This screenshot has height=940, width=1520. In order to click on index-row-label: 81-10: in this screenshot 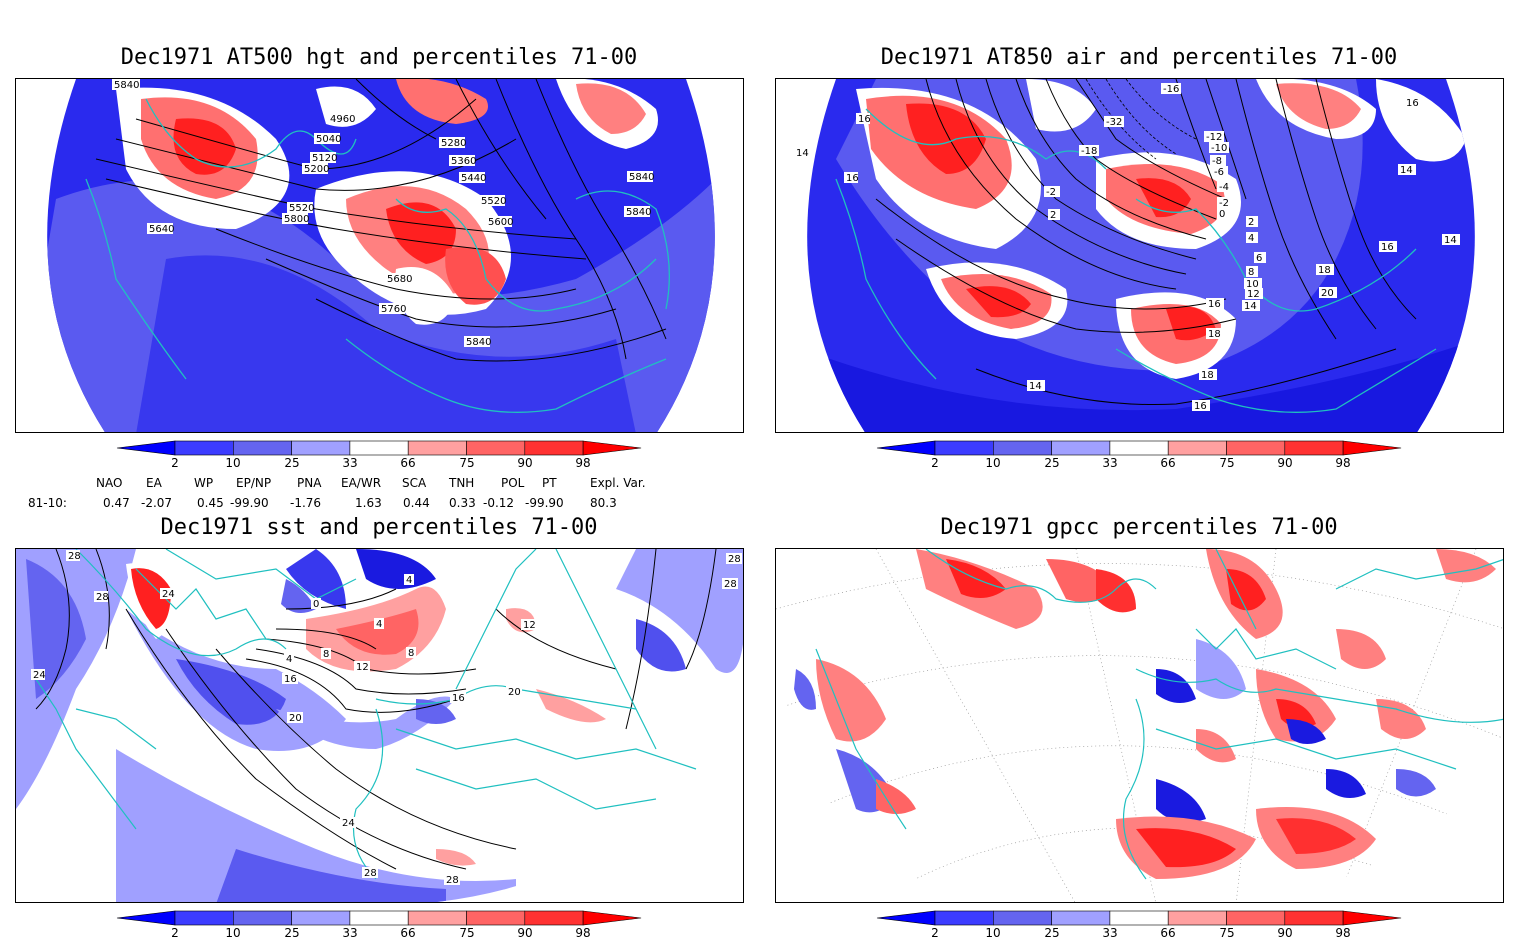, I will do `click(47, 503)`.